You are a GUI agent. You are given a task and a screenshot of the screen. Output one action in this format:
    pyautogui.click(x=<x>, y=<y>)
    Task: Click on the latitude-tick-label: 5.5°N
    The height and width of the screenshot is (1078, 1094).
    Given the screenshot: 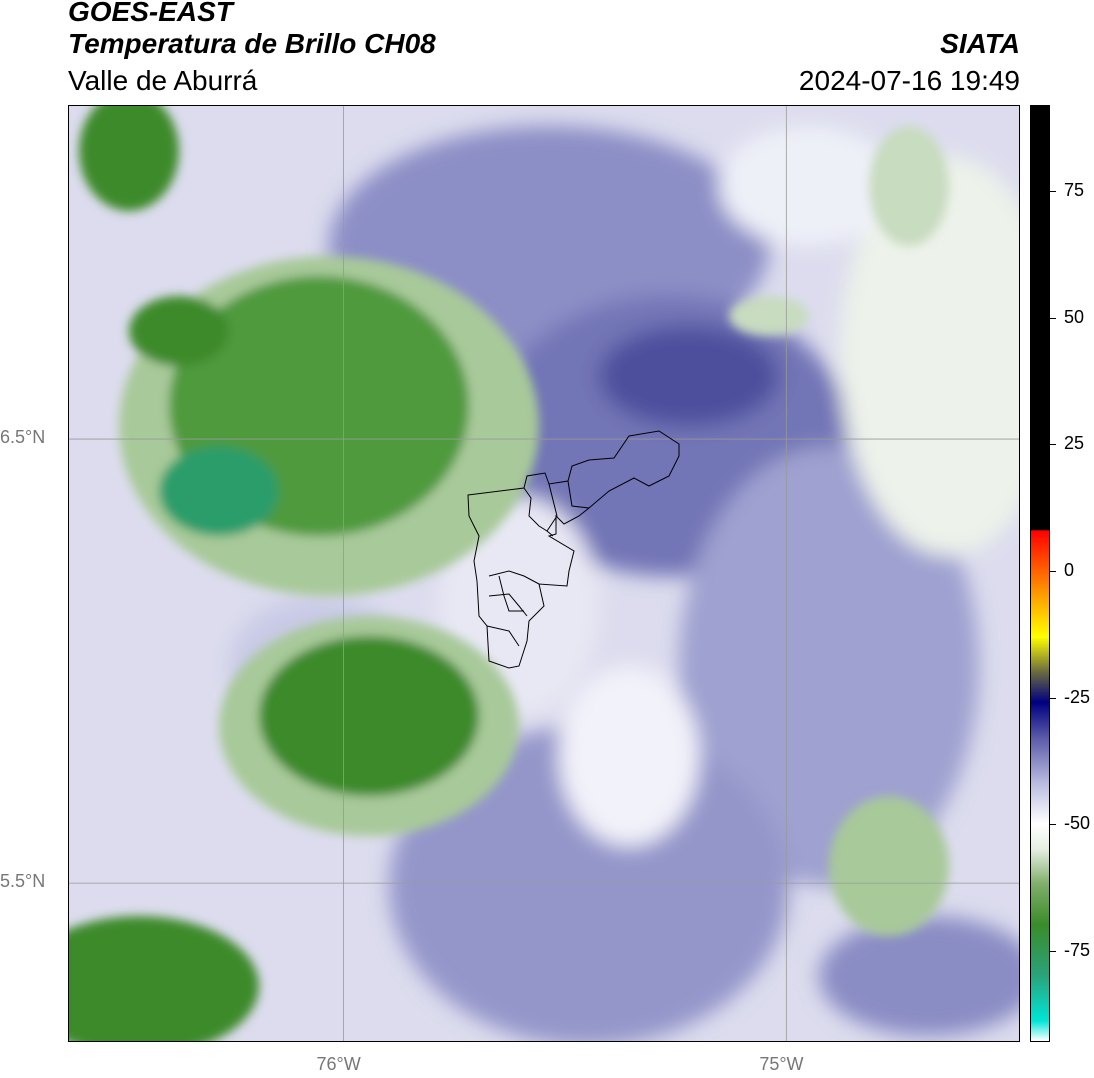 What is the action you would take?
    pyautogui.click(x=23, y=881)
    